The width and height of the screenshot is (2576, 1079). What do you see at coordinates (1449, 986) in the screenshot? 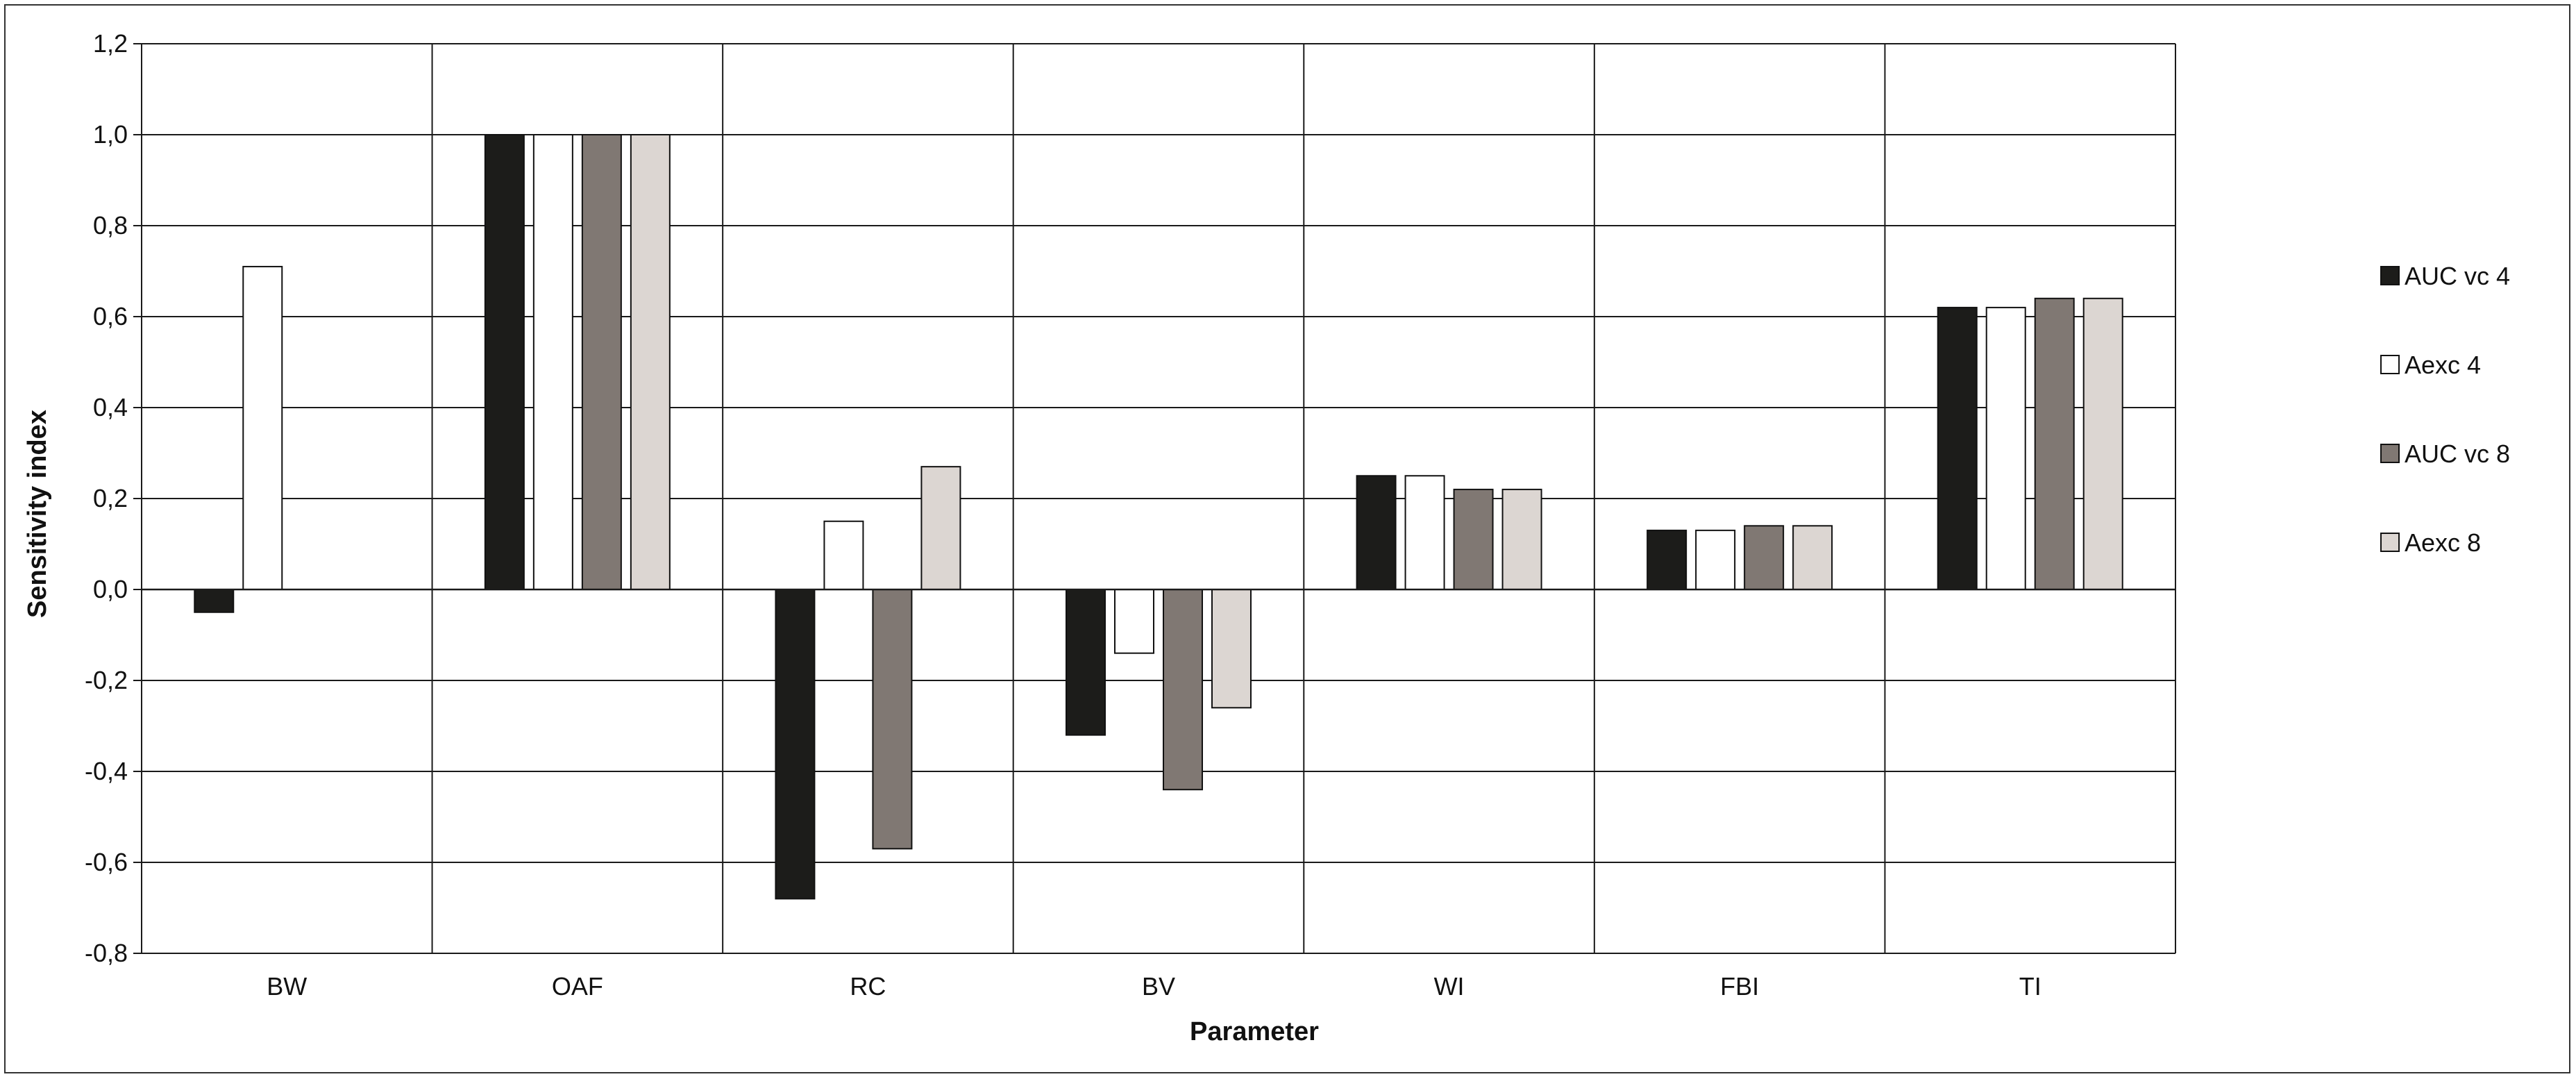
I see `x-tick-label: WI` at bounding box center [1449, 986].